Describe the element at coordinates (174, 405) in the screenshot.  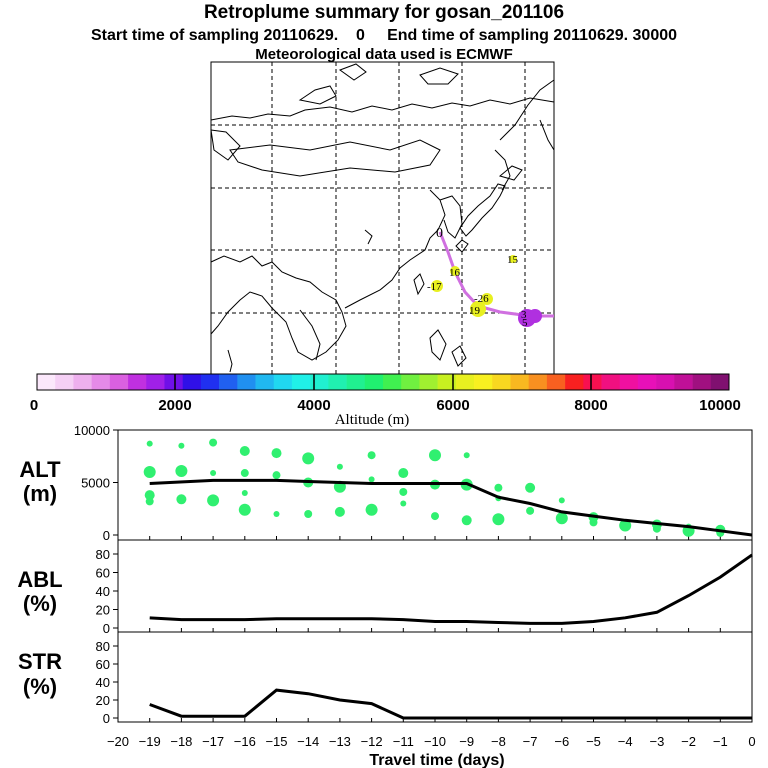
I see `colorbar-tick: 2000` at that location.